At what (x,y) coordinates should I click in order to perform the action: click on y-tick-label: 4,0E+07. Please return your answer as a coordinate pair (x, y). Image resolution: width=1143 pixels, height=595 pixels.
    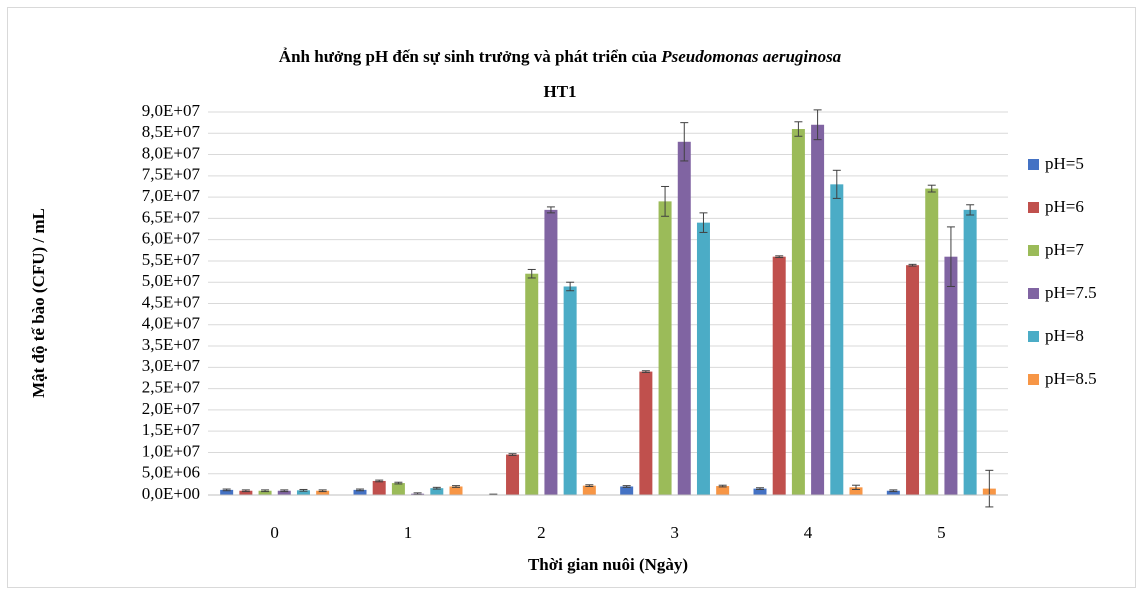
    Looking at the image, I should click on (171, 323).